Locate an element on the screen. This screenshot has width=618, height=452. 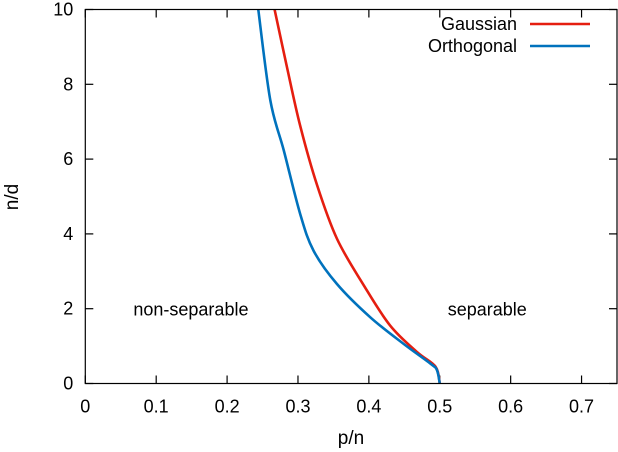
y-tick-label: 6 is located at coordinates (68, 159).